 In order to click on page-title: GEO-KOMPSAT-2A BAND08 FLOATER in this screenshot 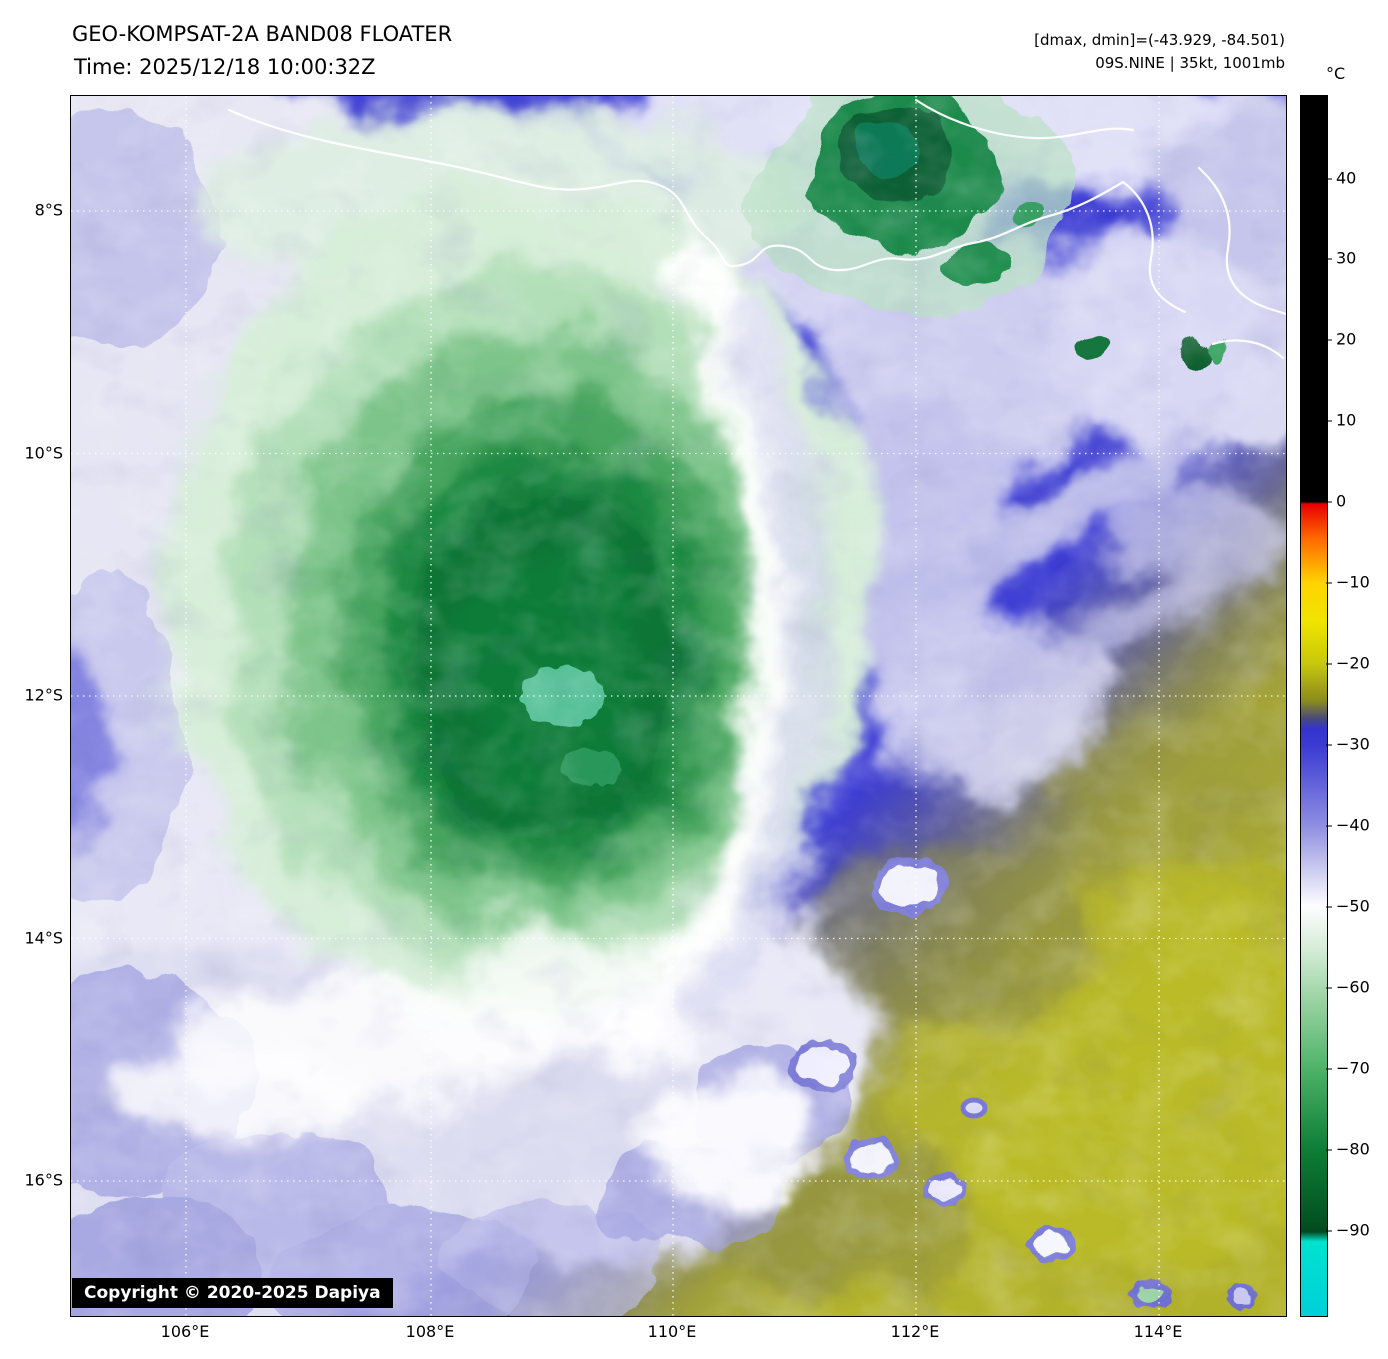, I will do `click(262, 34)`.